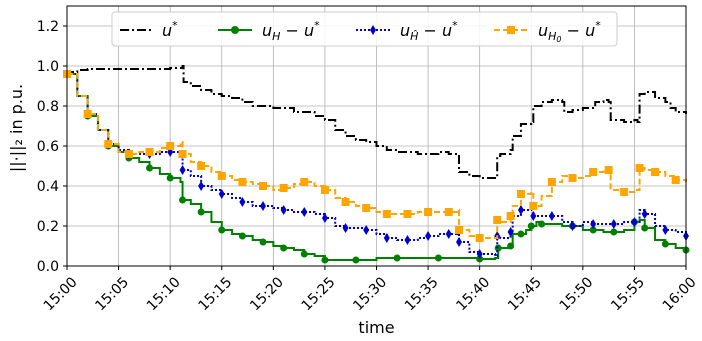 This screenshot has height=341, width=702. What do you see at coordinates (511, 30) in the screenshot?
I see `legend-marker-uh0` at bounding box center [511, 30].